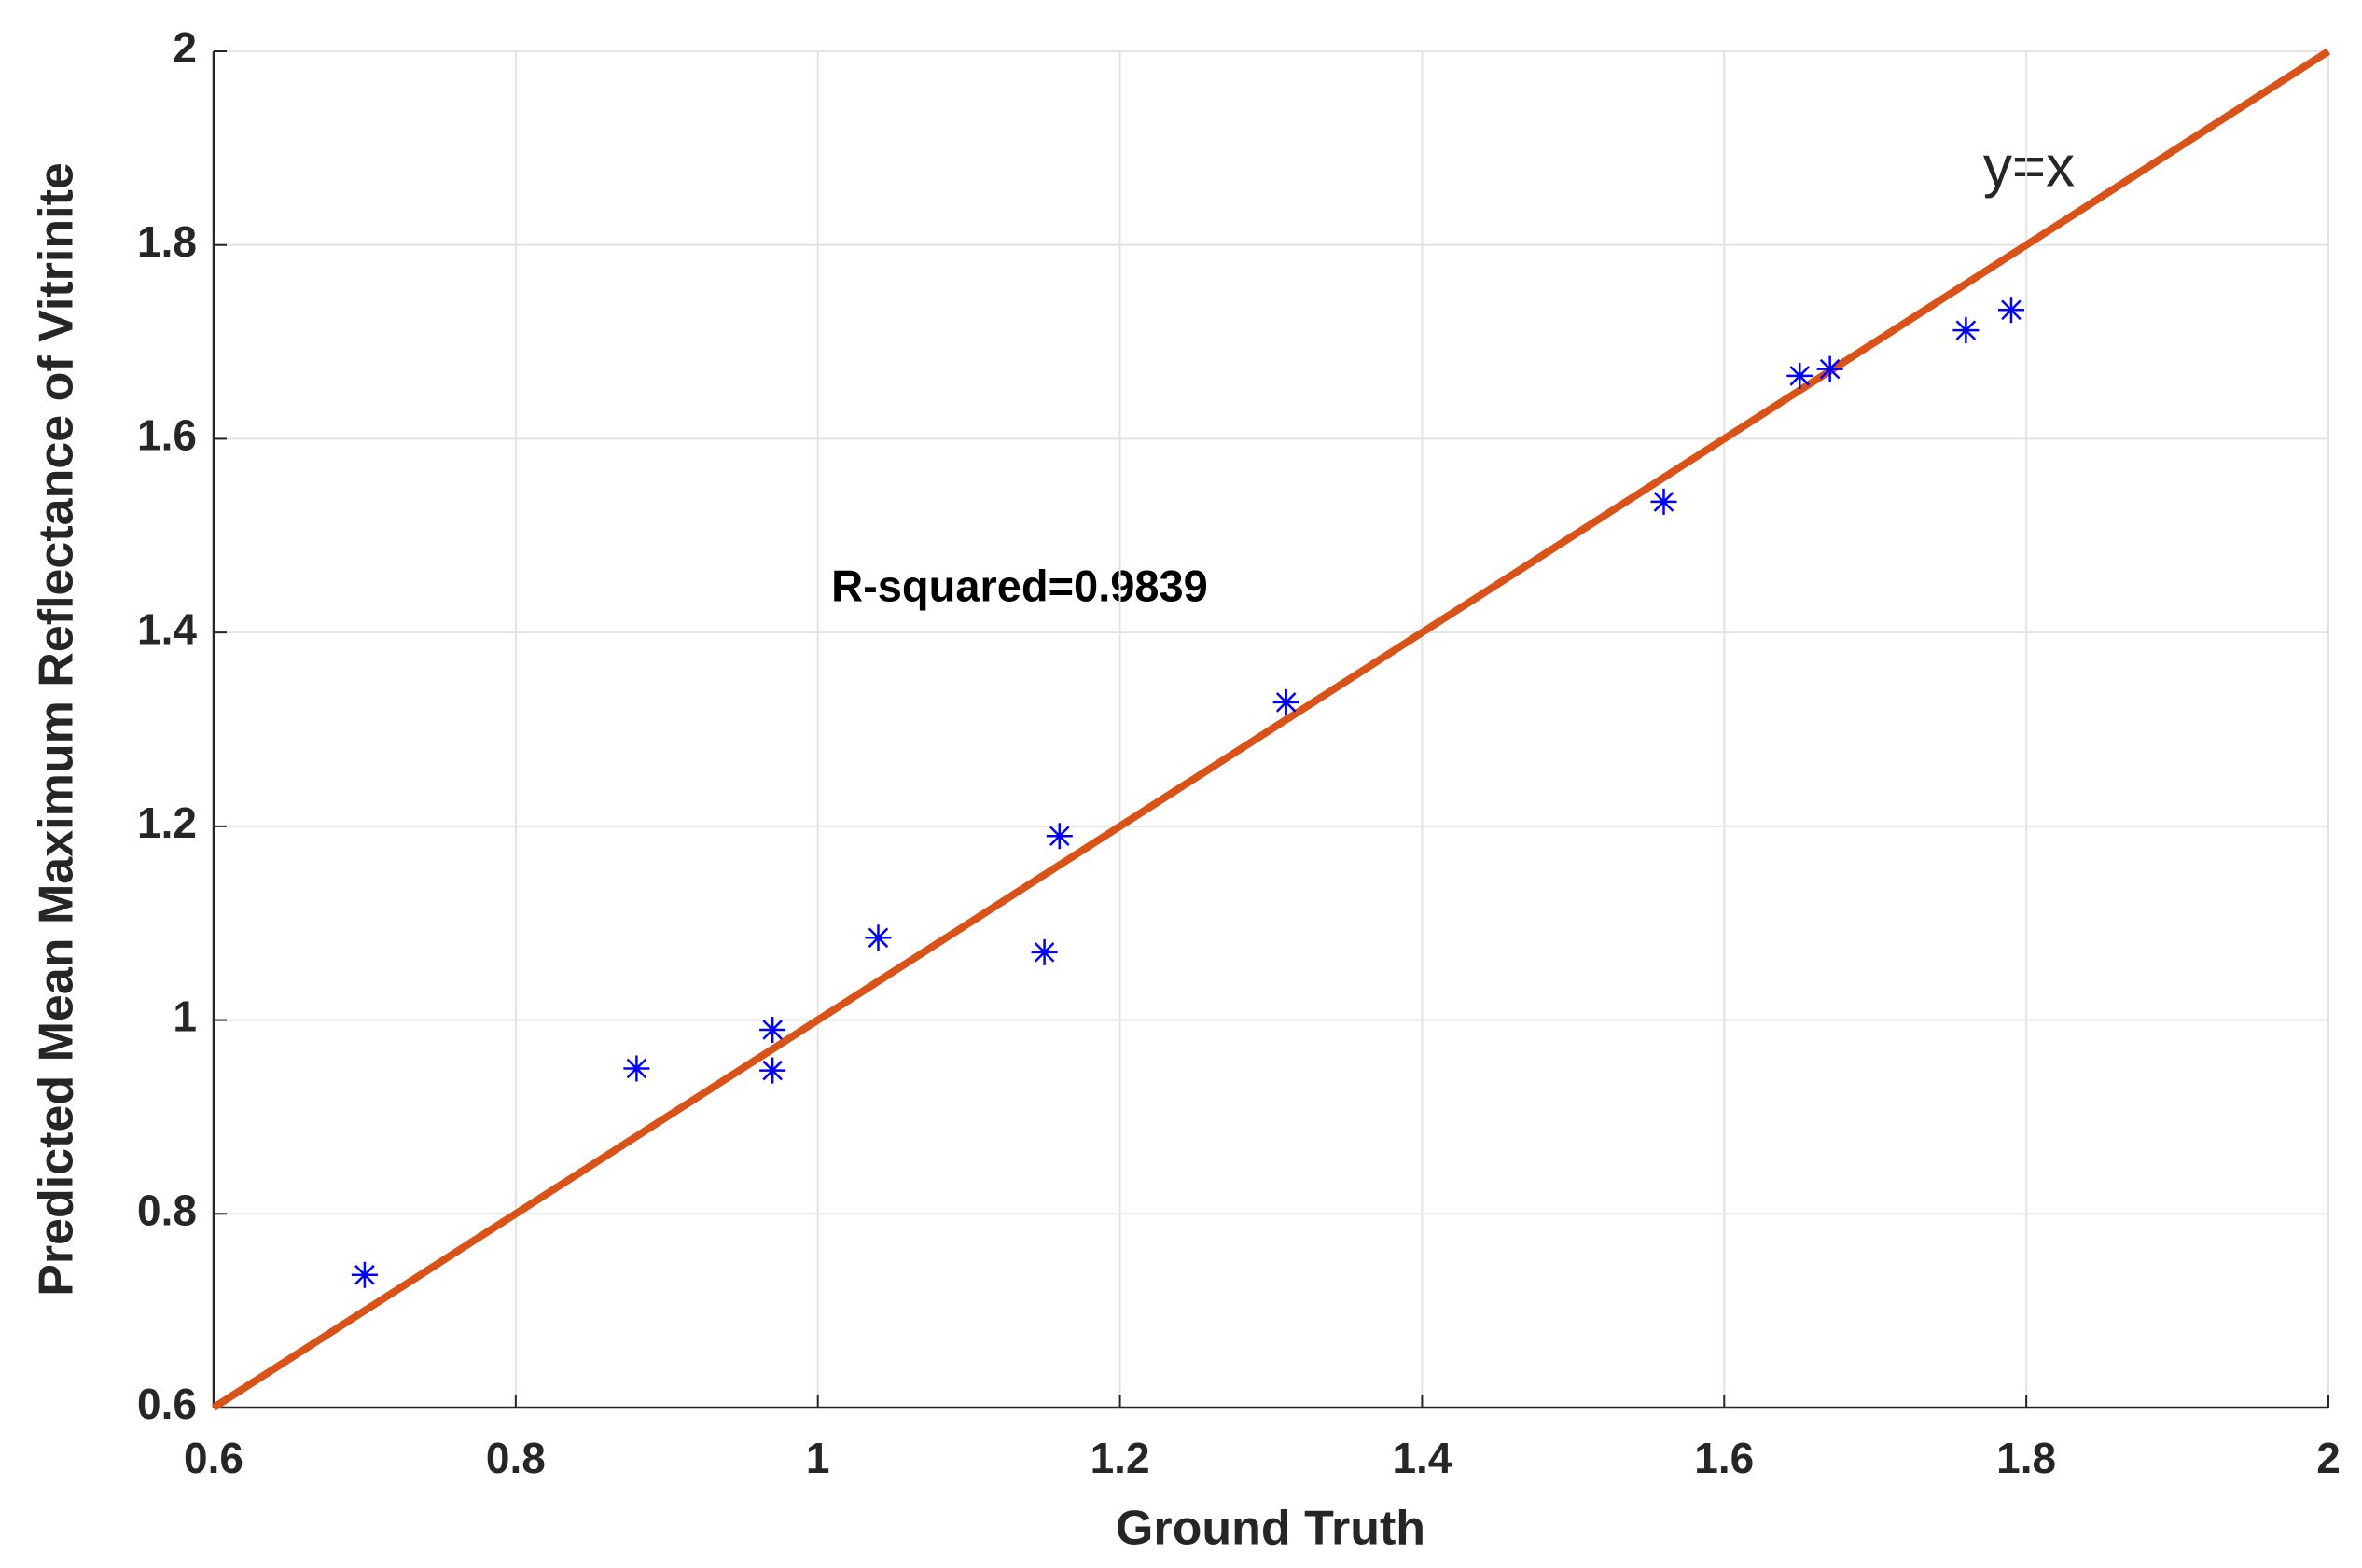 The width and height of the screenshot is (2362, 1568). I want to click on annotation: R-squared=0.9839, so click(1019, 585).